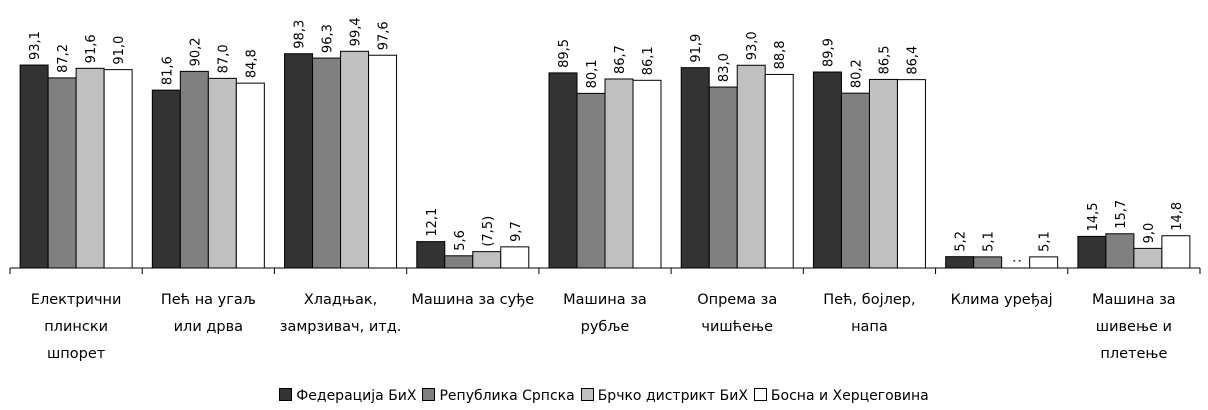  I want to click on legend-label: Федерација БиХ, so click(356, 396).